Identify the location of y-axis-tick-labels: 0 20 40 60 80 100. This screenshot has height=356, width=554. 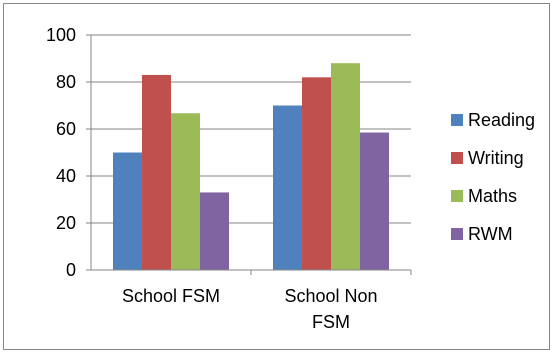
(61, 152).